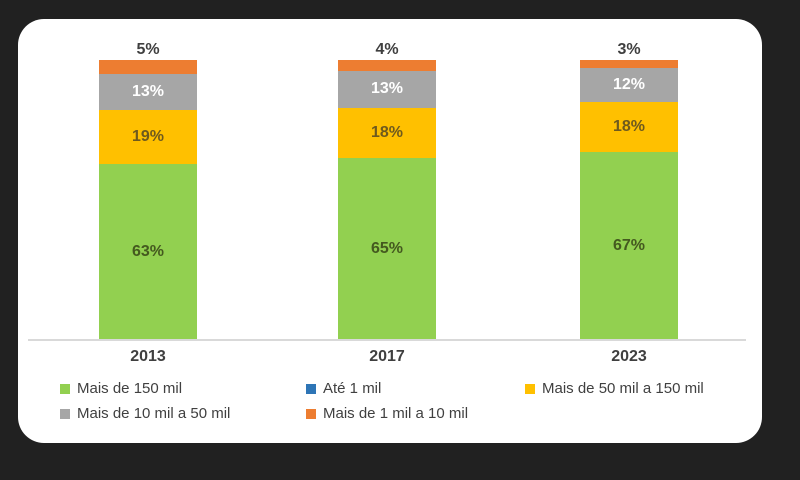 This screenshot has width=800, height=480. I want to click on segment-value-label: 67%, so click(629, 246).